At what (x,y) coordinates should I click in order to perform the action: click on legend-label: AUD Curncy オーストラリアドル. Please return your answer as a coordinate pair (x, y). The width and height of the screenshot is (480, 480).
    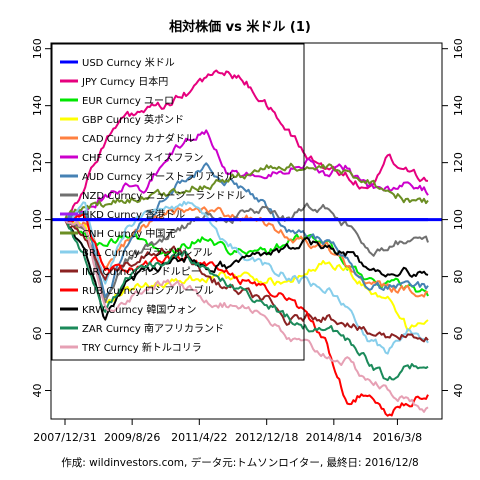
    Looking at the image, I should click on (158, 177).